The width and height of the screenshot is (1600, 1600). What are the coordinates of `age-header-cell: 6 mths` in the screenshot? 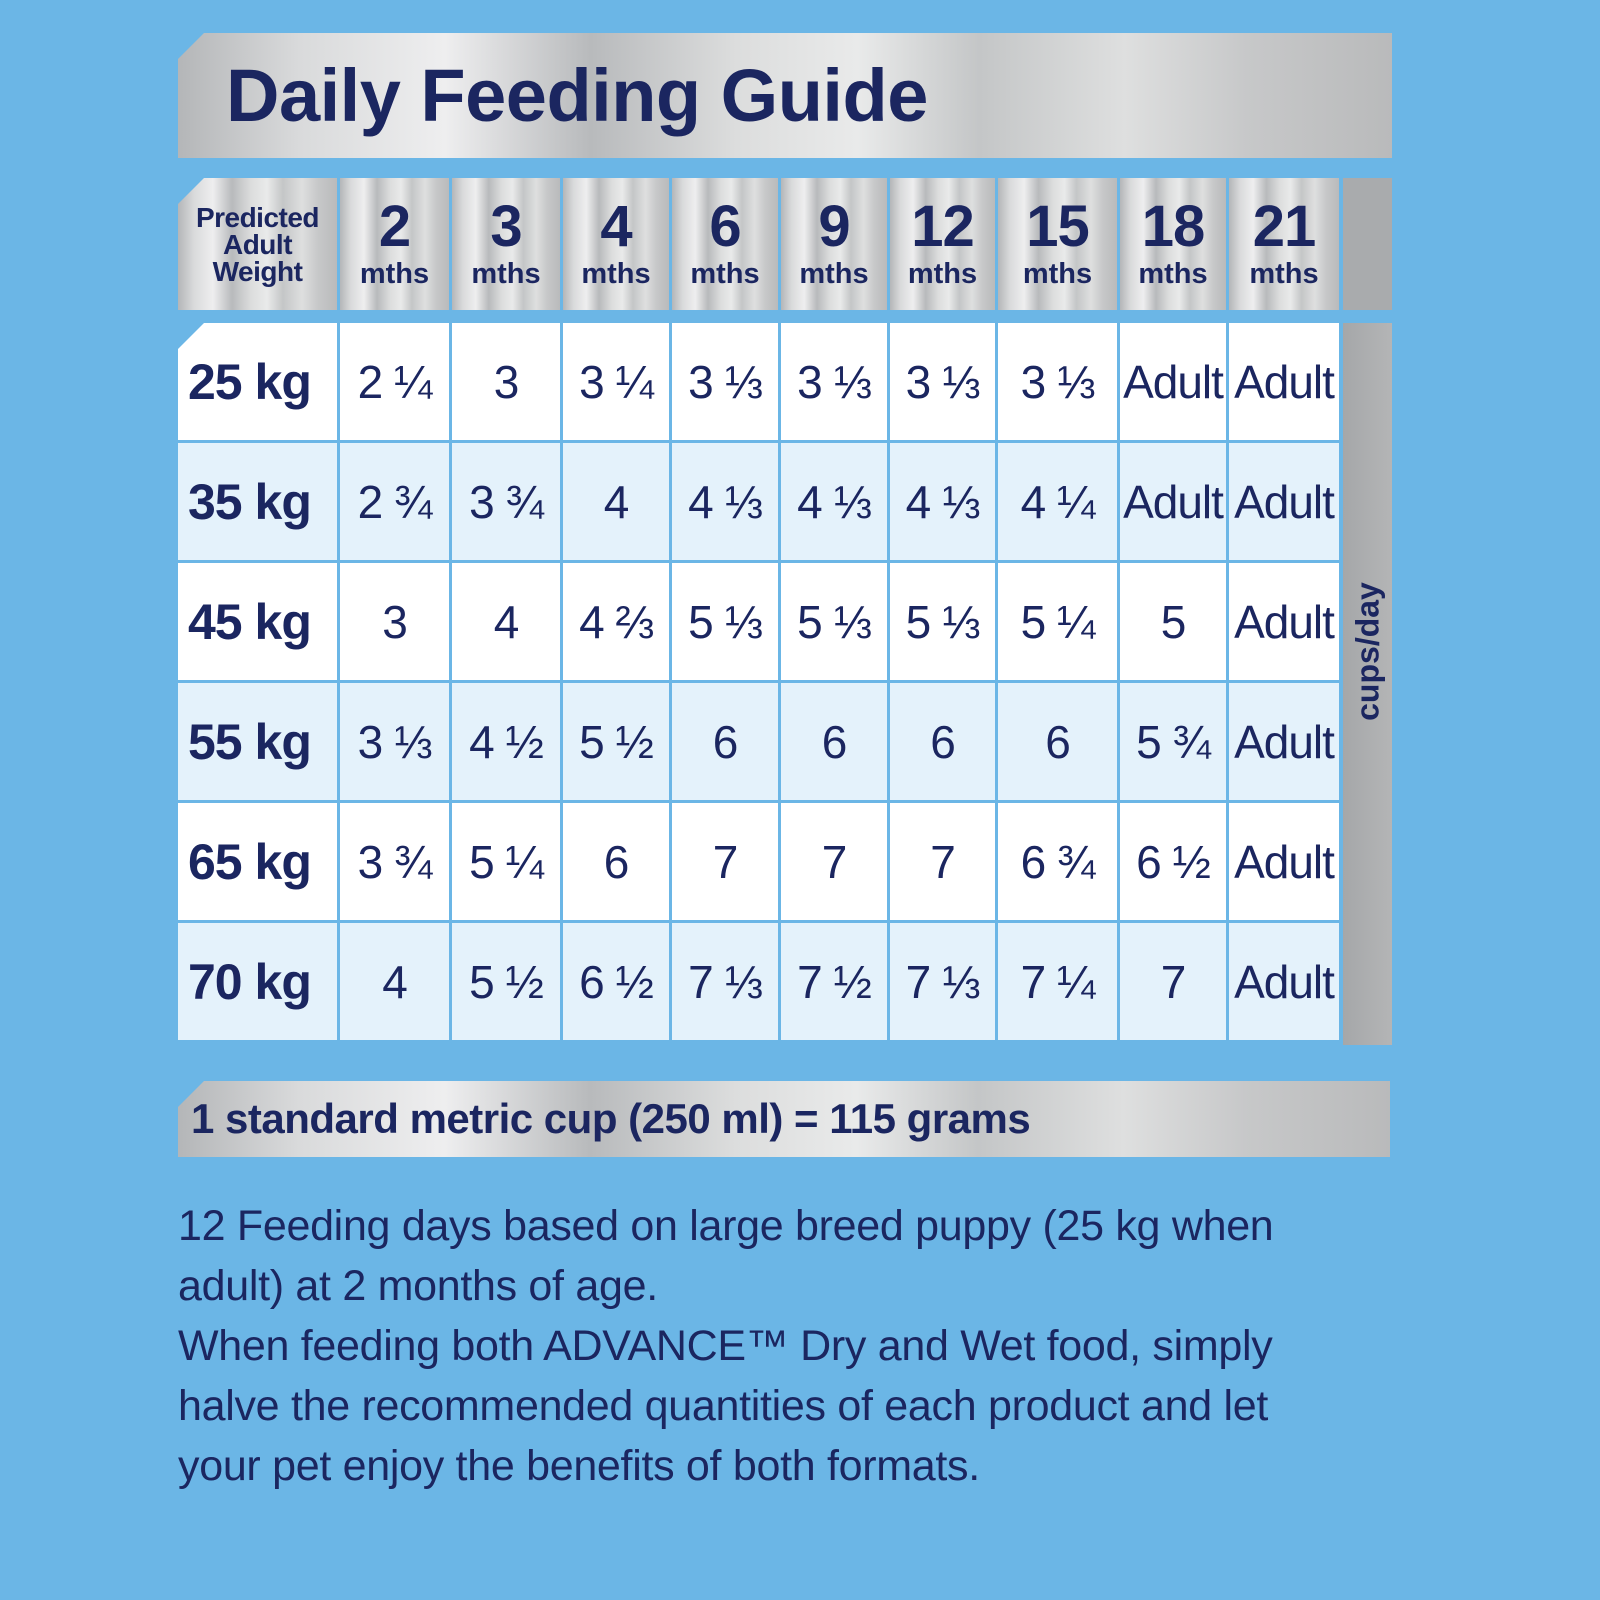 It's located at (725, 244).